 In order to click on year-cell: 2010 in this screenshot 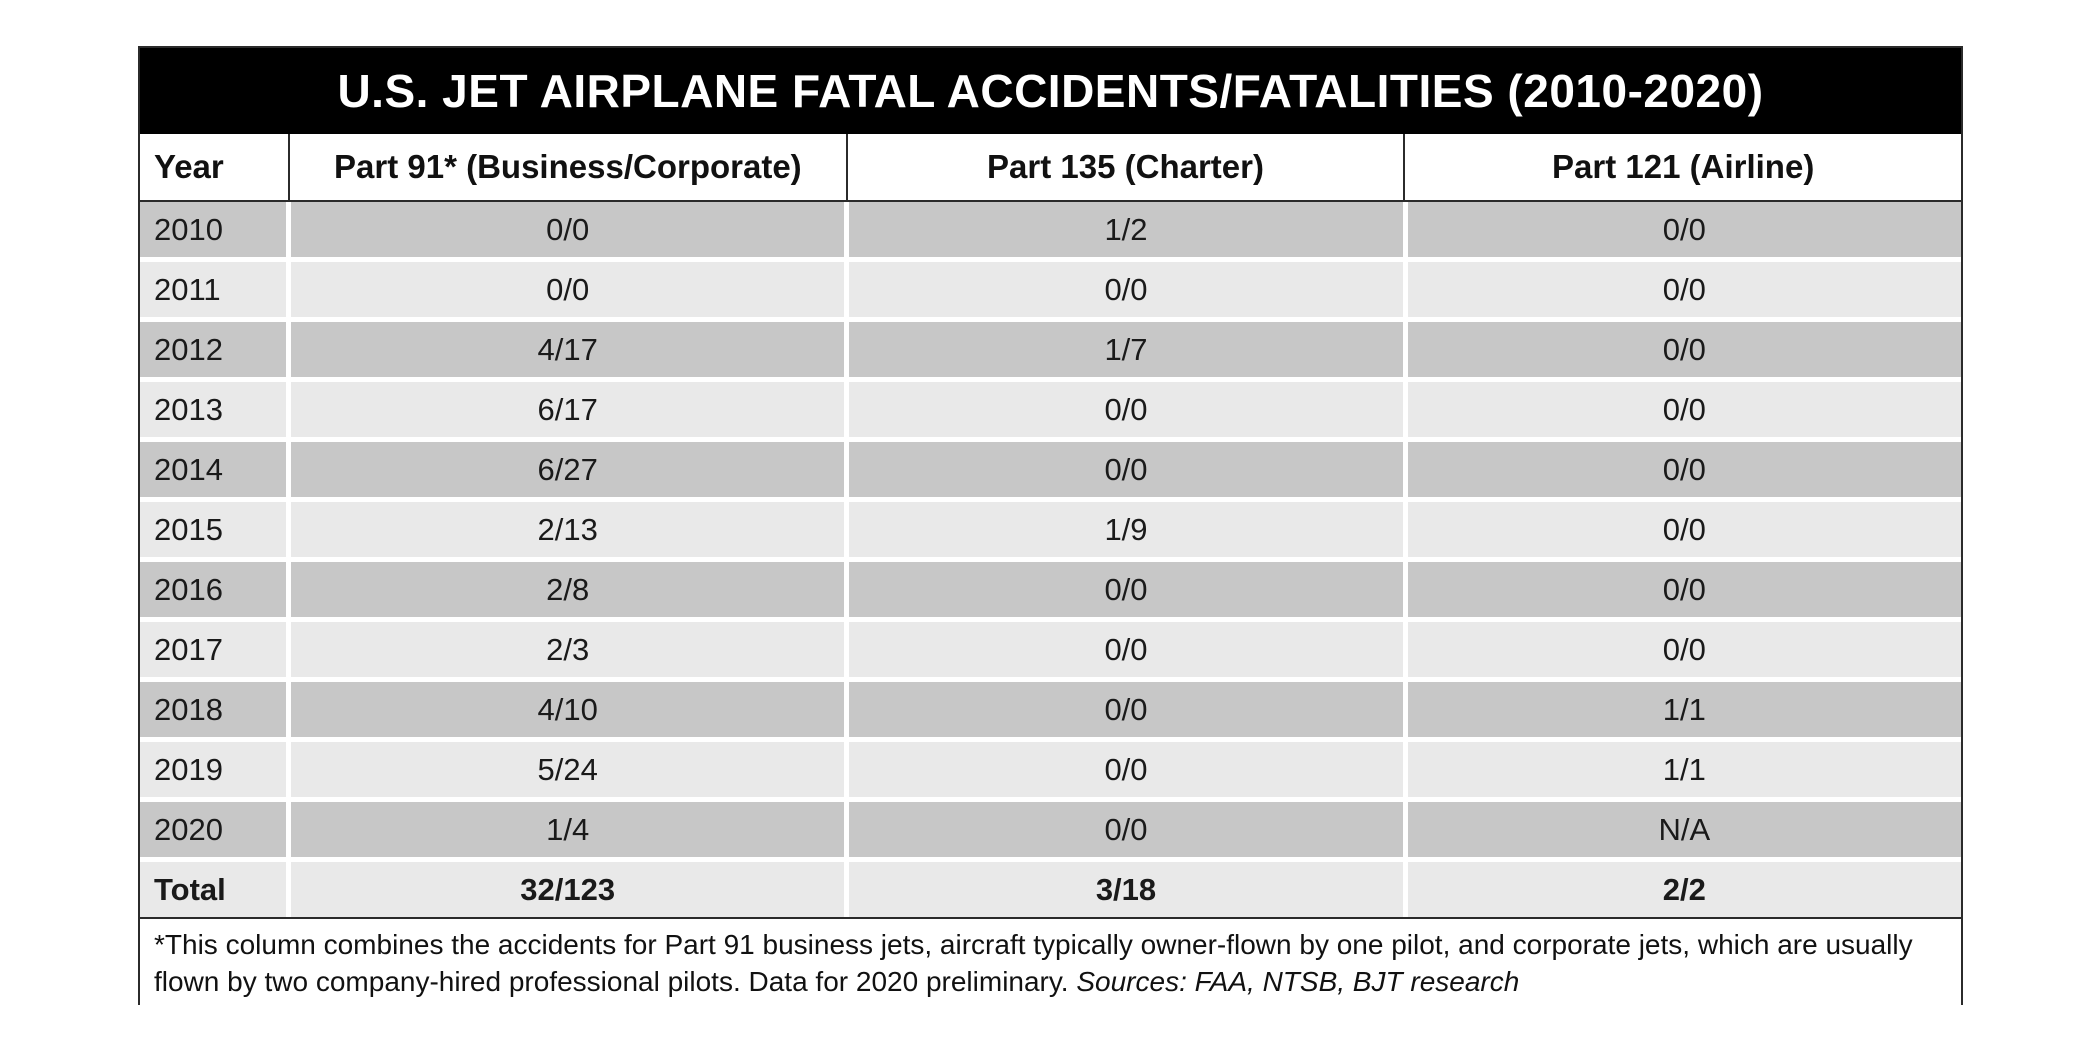, I will do `click(213, 229)`.